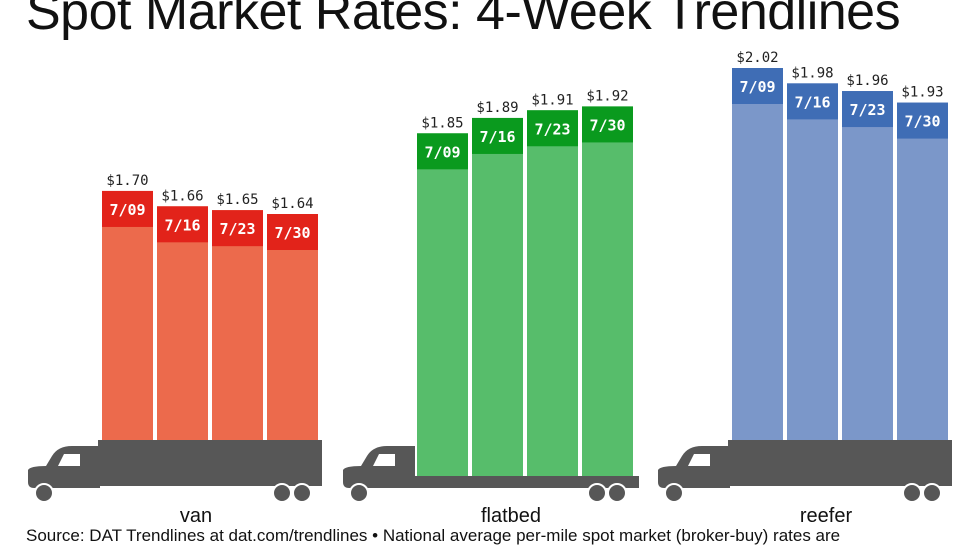 The width and height of the screenshot is (980, 552). Describe the element at coordinates (442, 123) in the screenshot. I see `flatbed-value-label: $1.85` at that location.